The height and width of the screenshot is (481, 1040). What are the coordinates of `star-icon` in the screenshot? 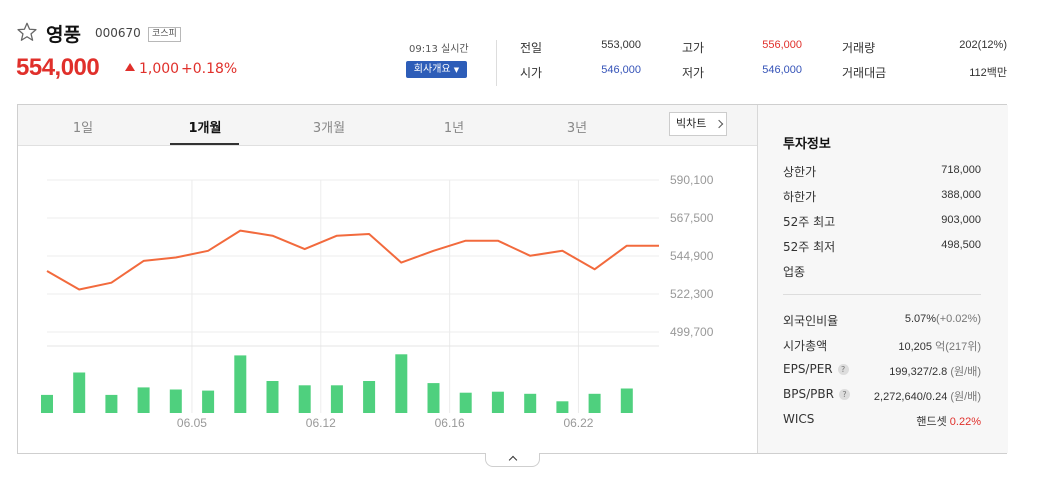 It's located at (27, 32).